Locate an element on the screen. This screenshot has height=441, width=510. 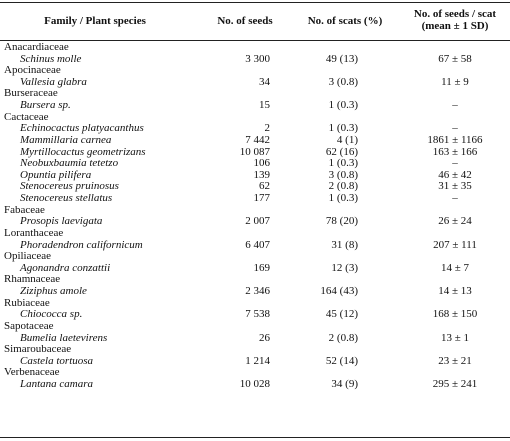
header-cell: No. of scats (%) is located at coordinates (345, 21).